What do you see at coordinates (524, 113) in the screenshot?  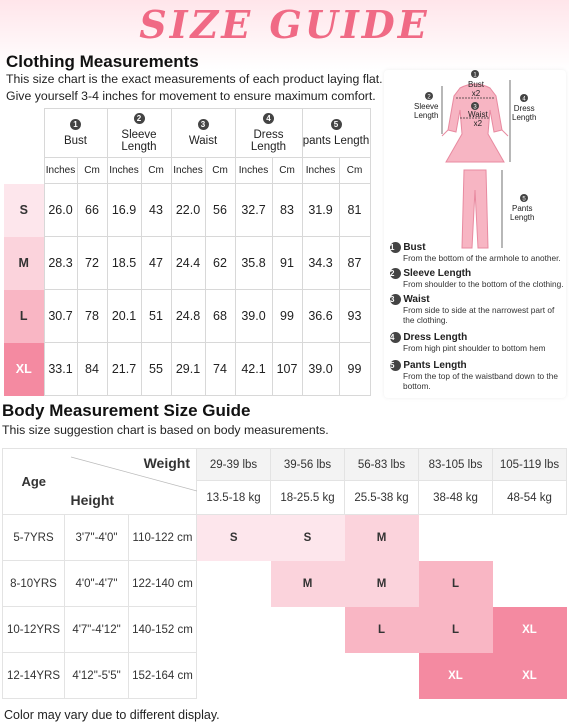 I see `diagram-label-dress: Dress Length` at bounding box center [524, 113].